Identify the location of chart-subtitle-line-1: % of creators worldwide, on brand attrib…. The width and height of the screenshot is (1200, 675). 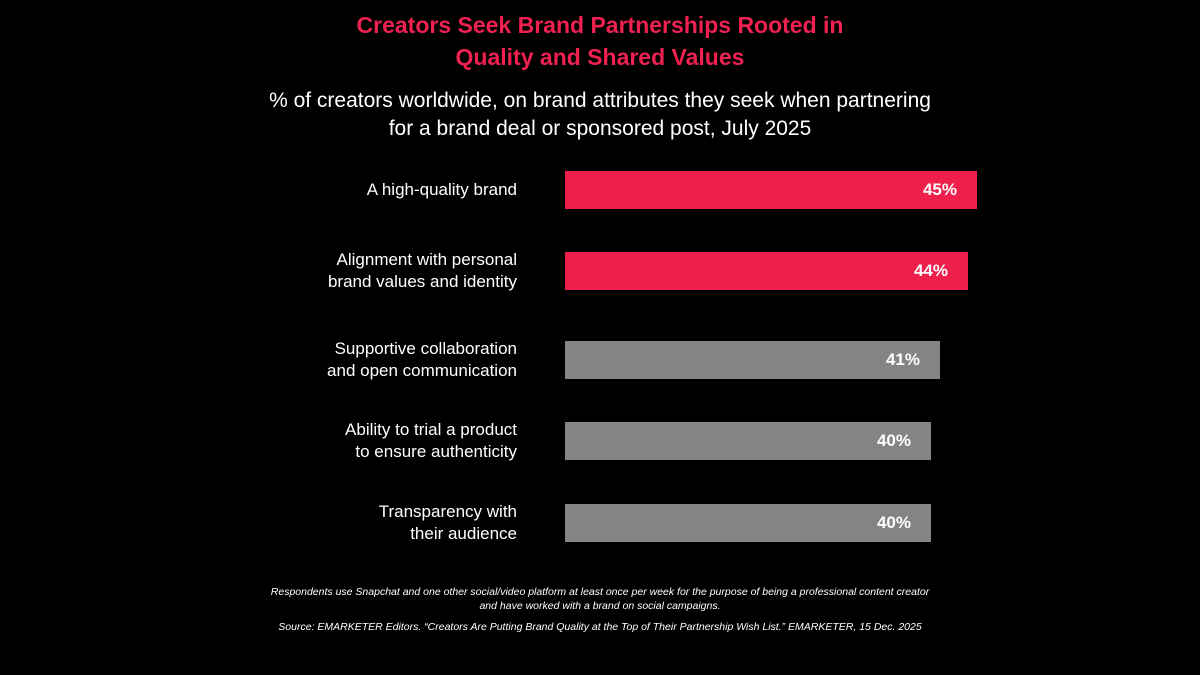
(600, 100).